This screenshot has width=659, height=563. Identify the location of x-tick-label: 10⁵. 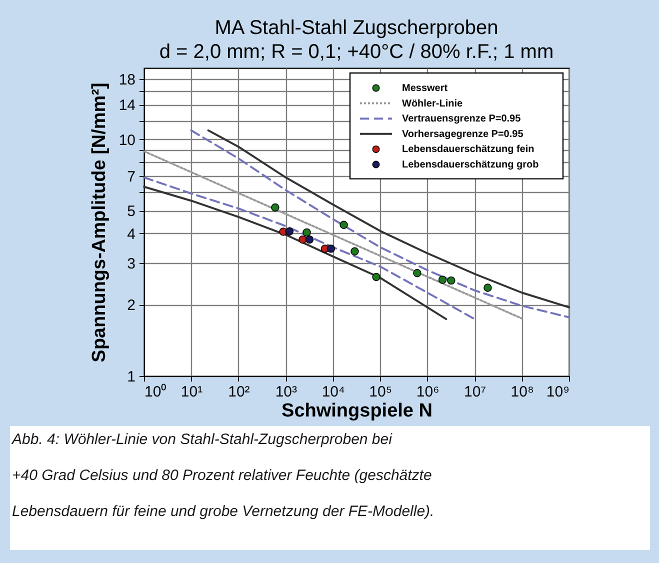
(380, 392).